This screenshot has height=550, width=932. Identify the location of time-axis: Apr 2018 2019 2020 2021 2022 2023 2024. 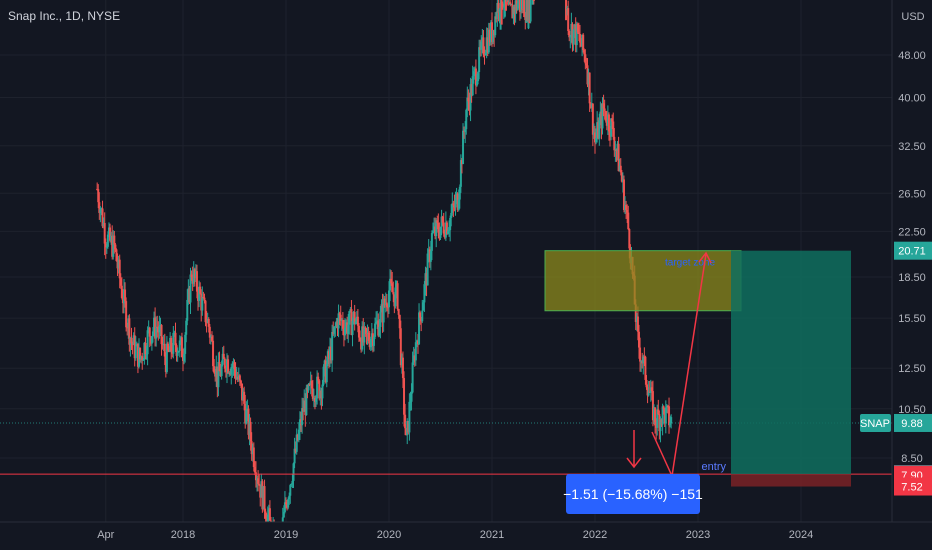
(466, 535).